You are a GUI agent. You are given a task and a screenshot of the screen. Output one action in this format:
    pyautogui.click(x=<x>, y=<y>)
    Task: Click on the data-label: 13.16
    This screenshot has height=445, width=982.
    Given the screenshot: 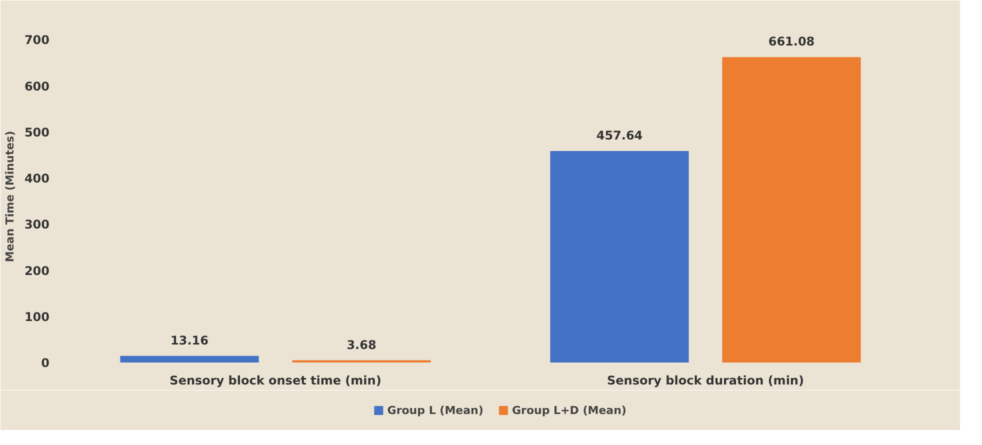 What is the action you would take?
    pyautogui.click(x=189, y=340)
    